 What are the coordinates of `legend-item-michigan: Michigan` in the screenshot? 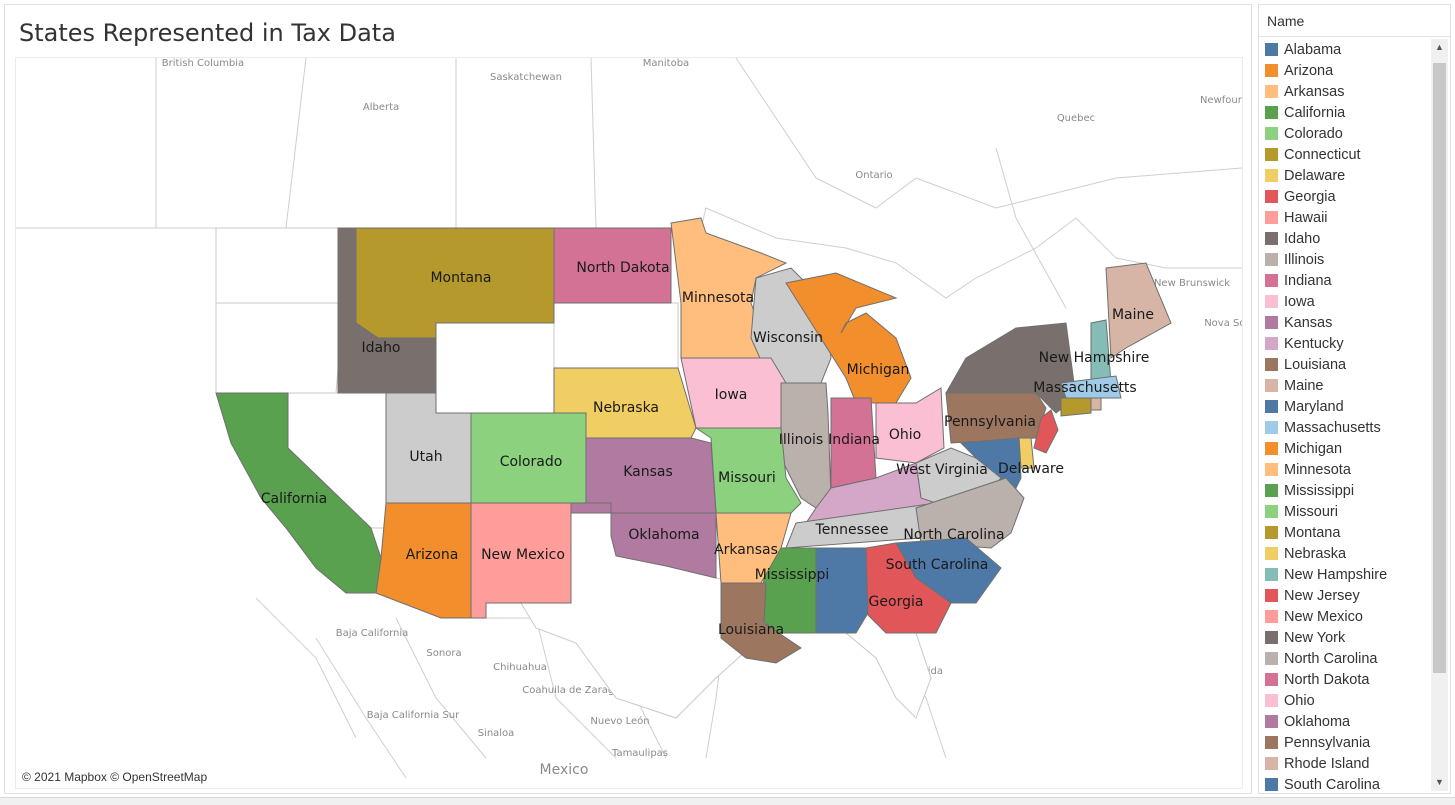 It's located at (1344, 448).